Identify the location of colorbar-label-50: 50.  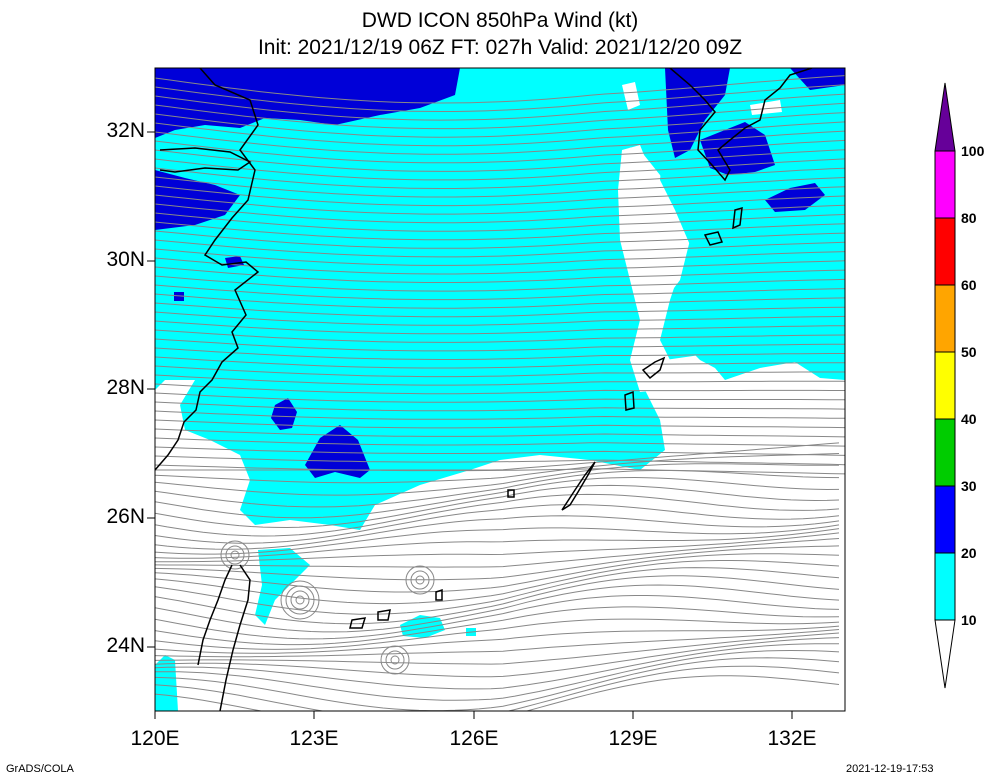
(969, 352).